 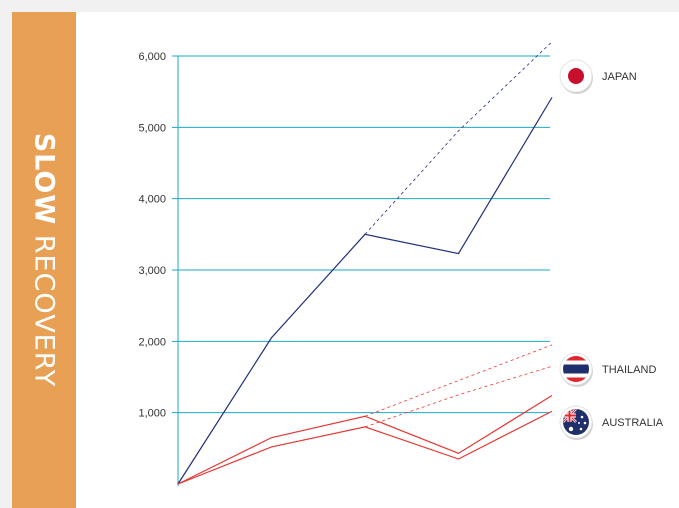 What do you see at coordinates (365, 447) in the screenshot?
I see `series-line-australia` at bounding box center [365, 447].